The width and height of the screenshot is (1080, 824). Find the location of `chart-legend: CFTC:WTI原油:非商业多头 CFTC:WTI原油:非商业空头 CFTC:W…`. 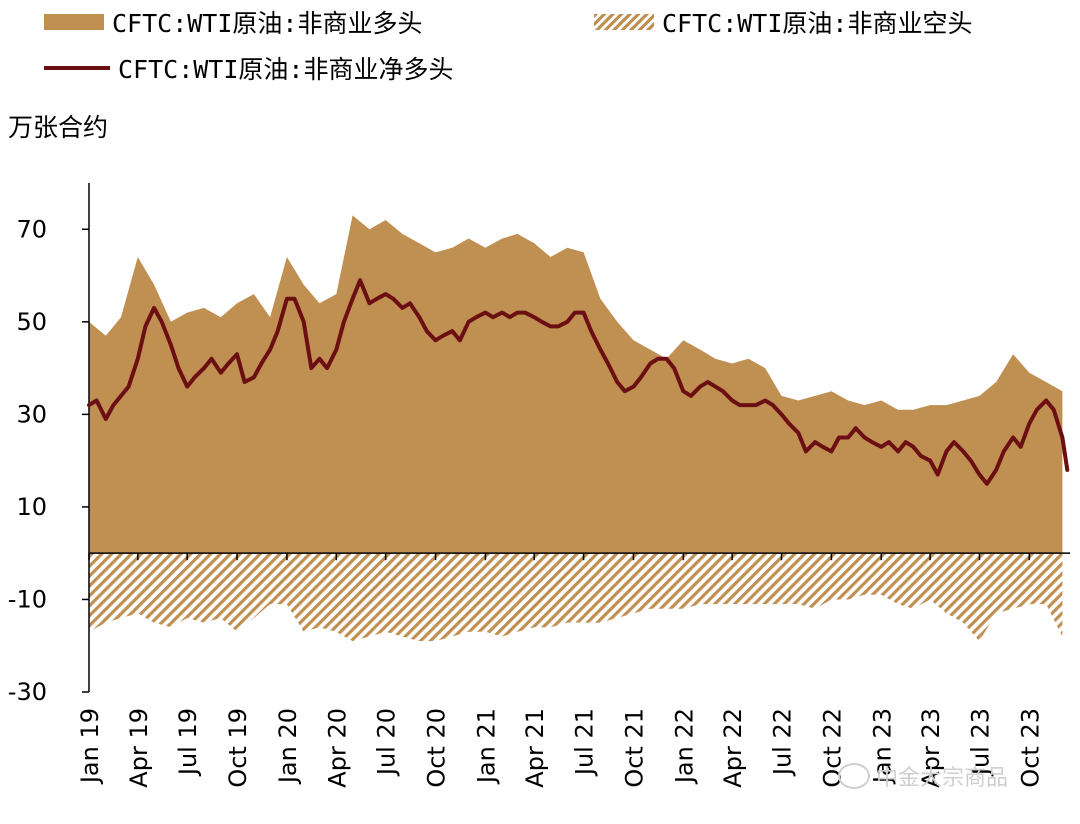

chart-legend: CFTC:WTI原油:非商业多头 CFTC:WTI原油:非商业空头 CFTC:W… is located at coordinates (540, 50).